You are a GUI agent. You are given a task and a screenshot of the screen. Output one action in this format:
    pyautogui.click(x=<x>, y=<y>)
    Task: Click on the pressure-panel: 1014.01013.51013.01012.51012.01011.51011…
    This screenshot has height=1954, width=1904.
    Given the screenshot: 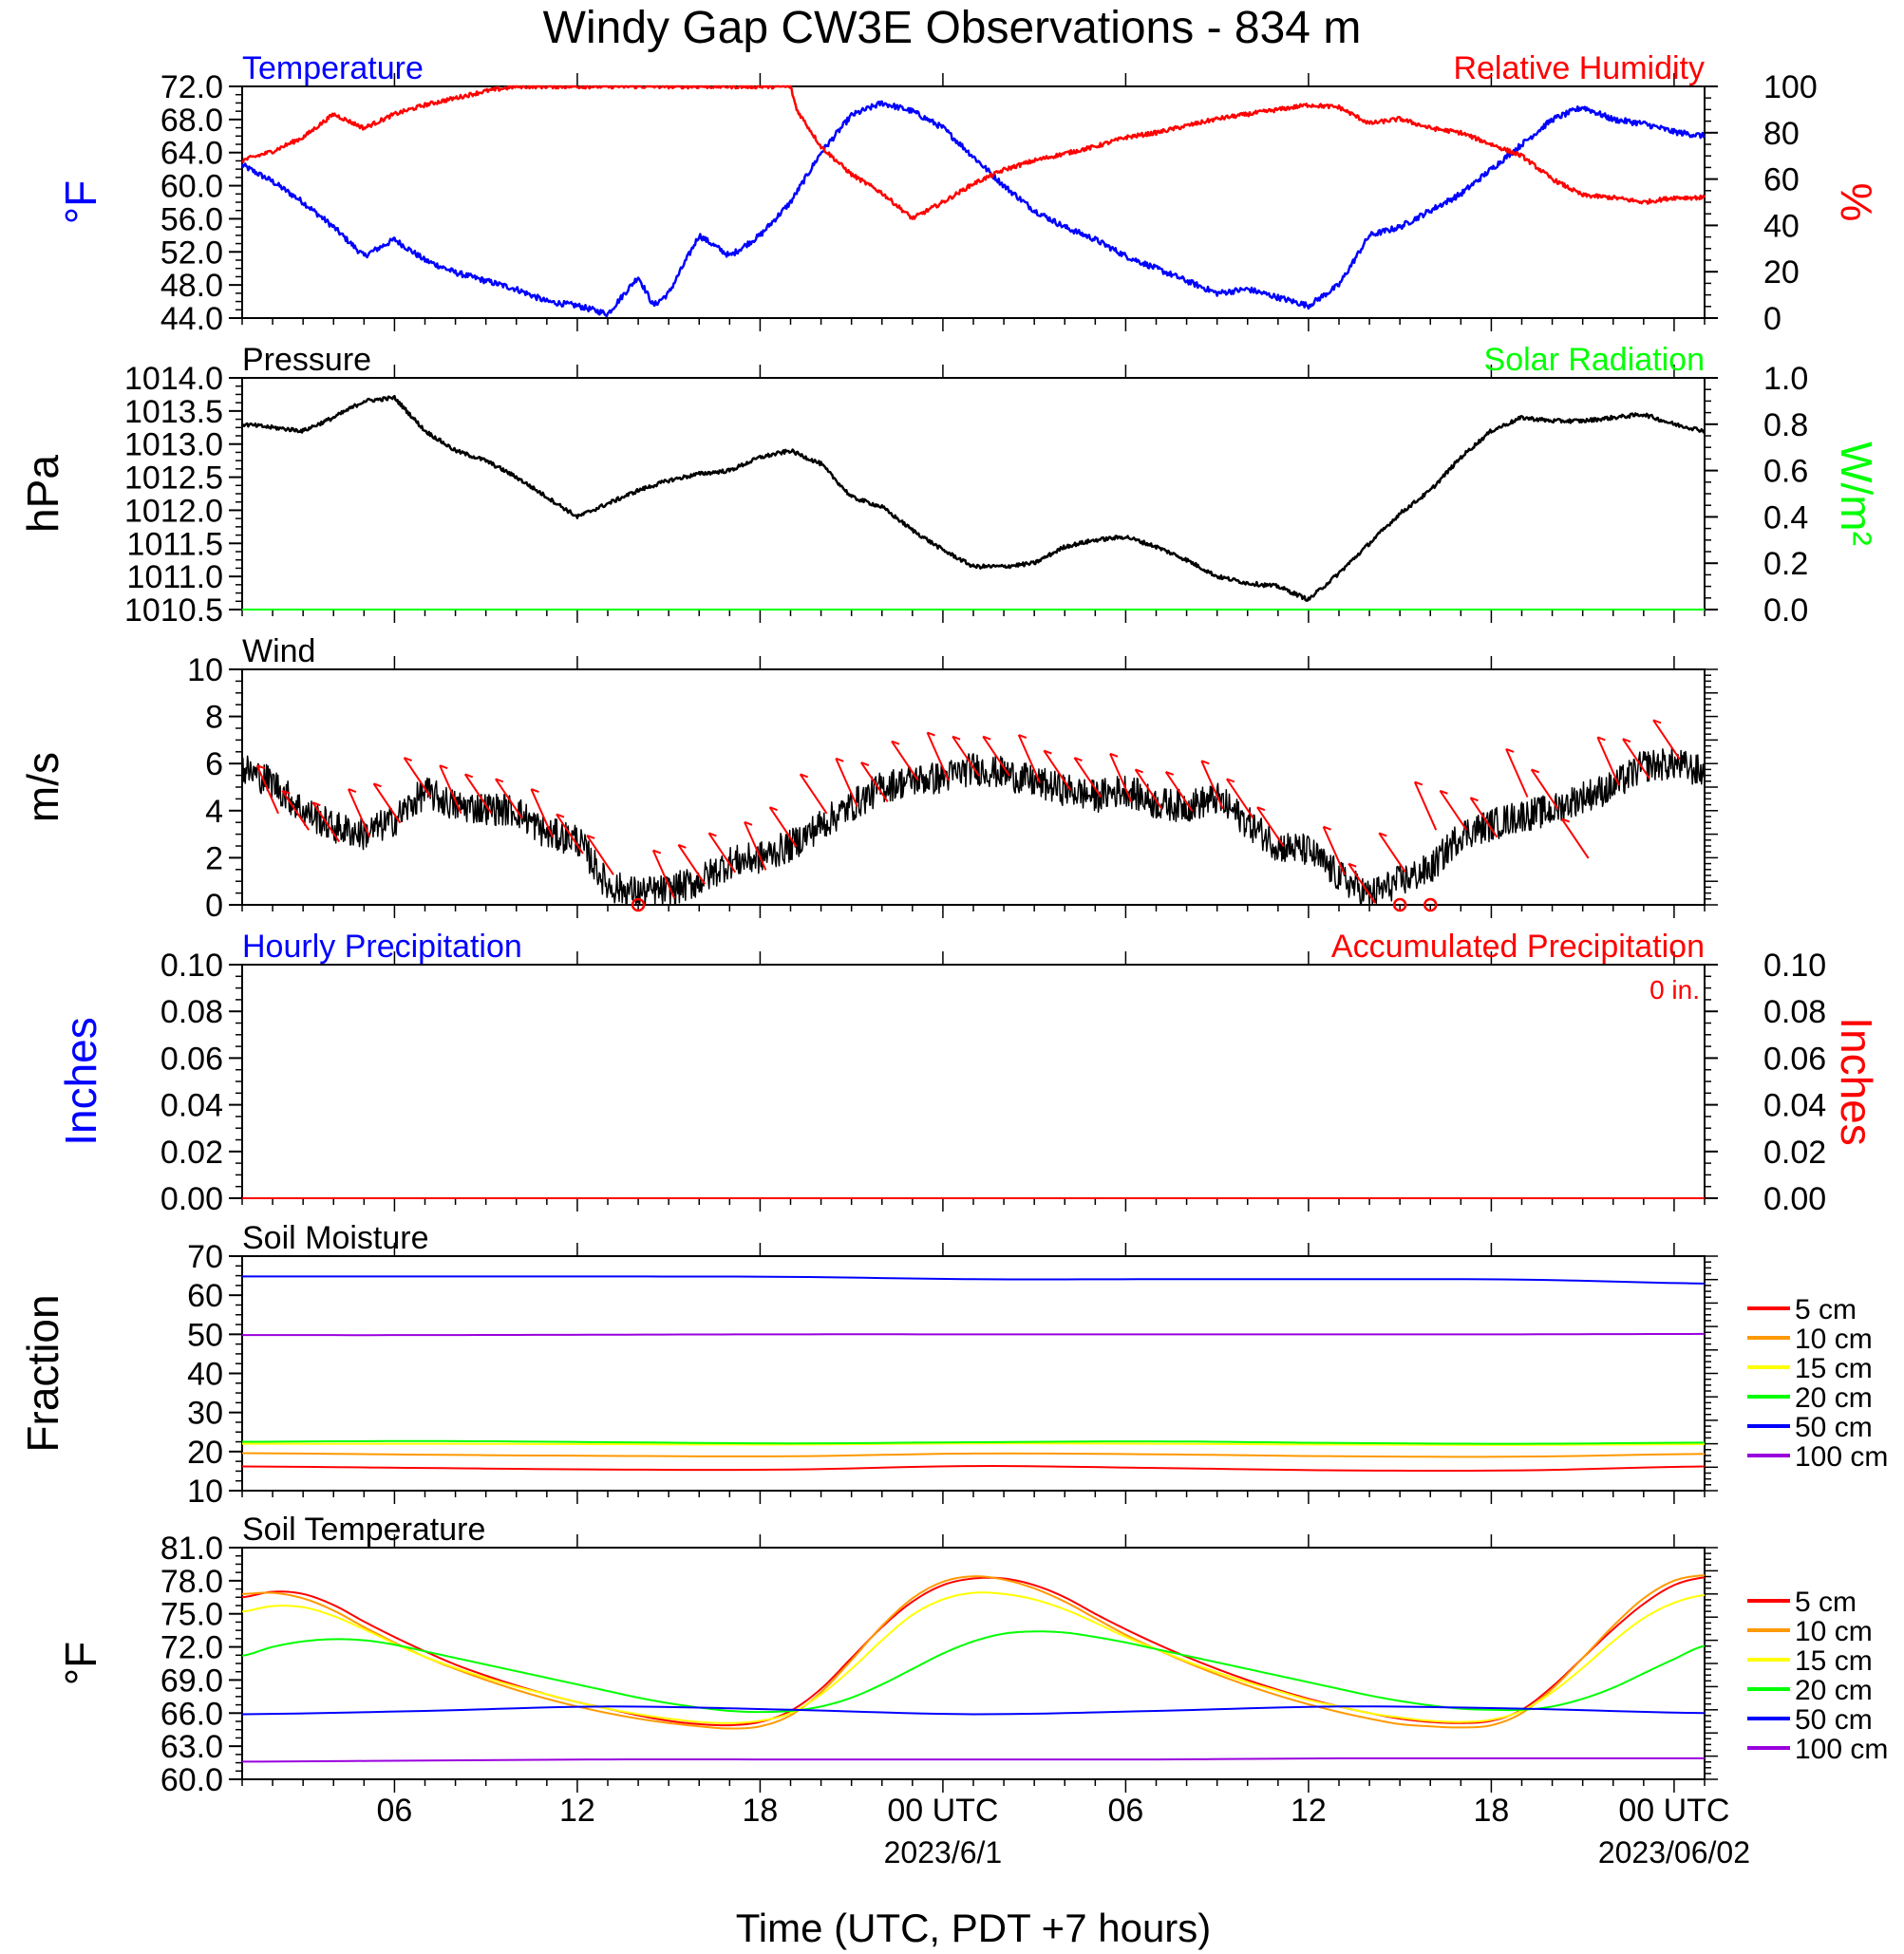 What is the action you would take?
    pyautogui.click(x=950, y=485)
    